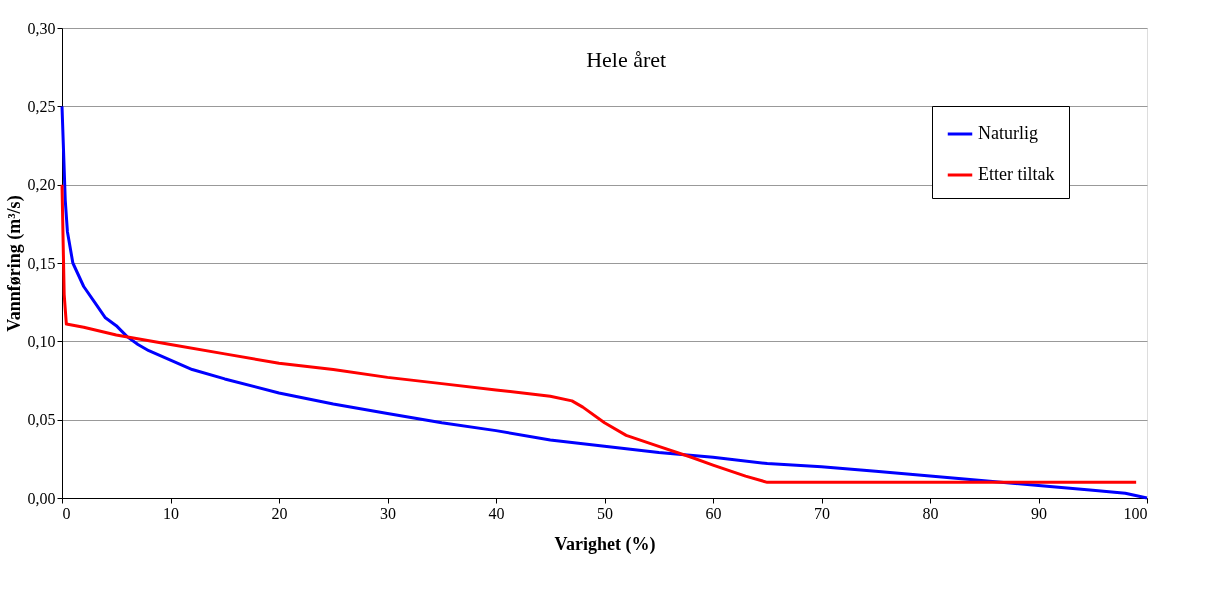 The image size is (1210, 590). Describe the element at coordinates (496, 513) in the screenshot. I see `x-tick-label: 40` at that location.